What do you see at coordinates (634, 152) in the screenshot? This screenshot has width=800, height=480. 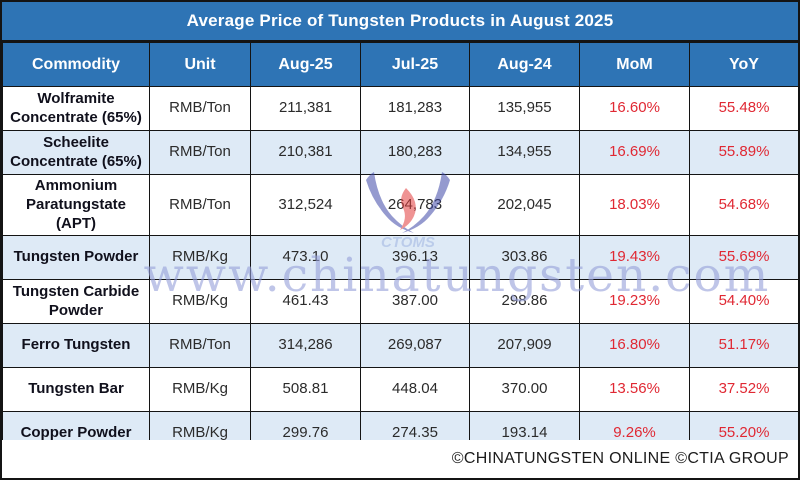 I see `cell-mom: 16.69%` at bounding box center [634, 152].